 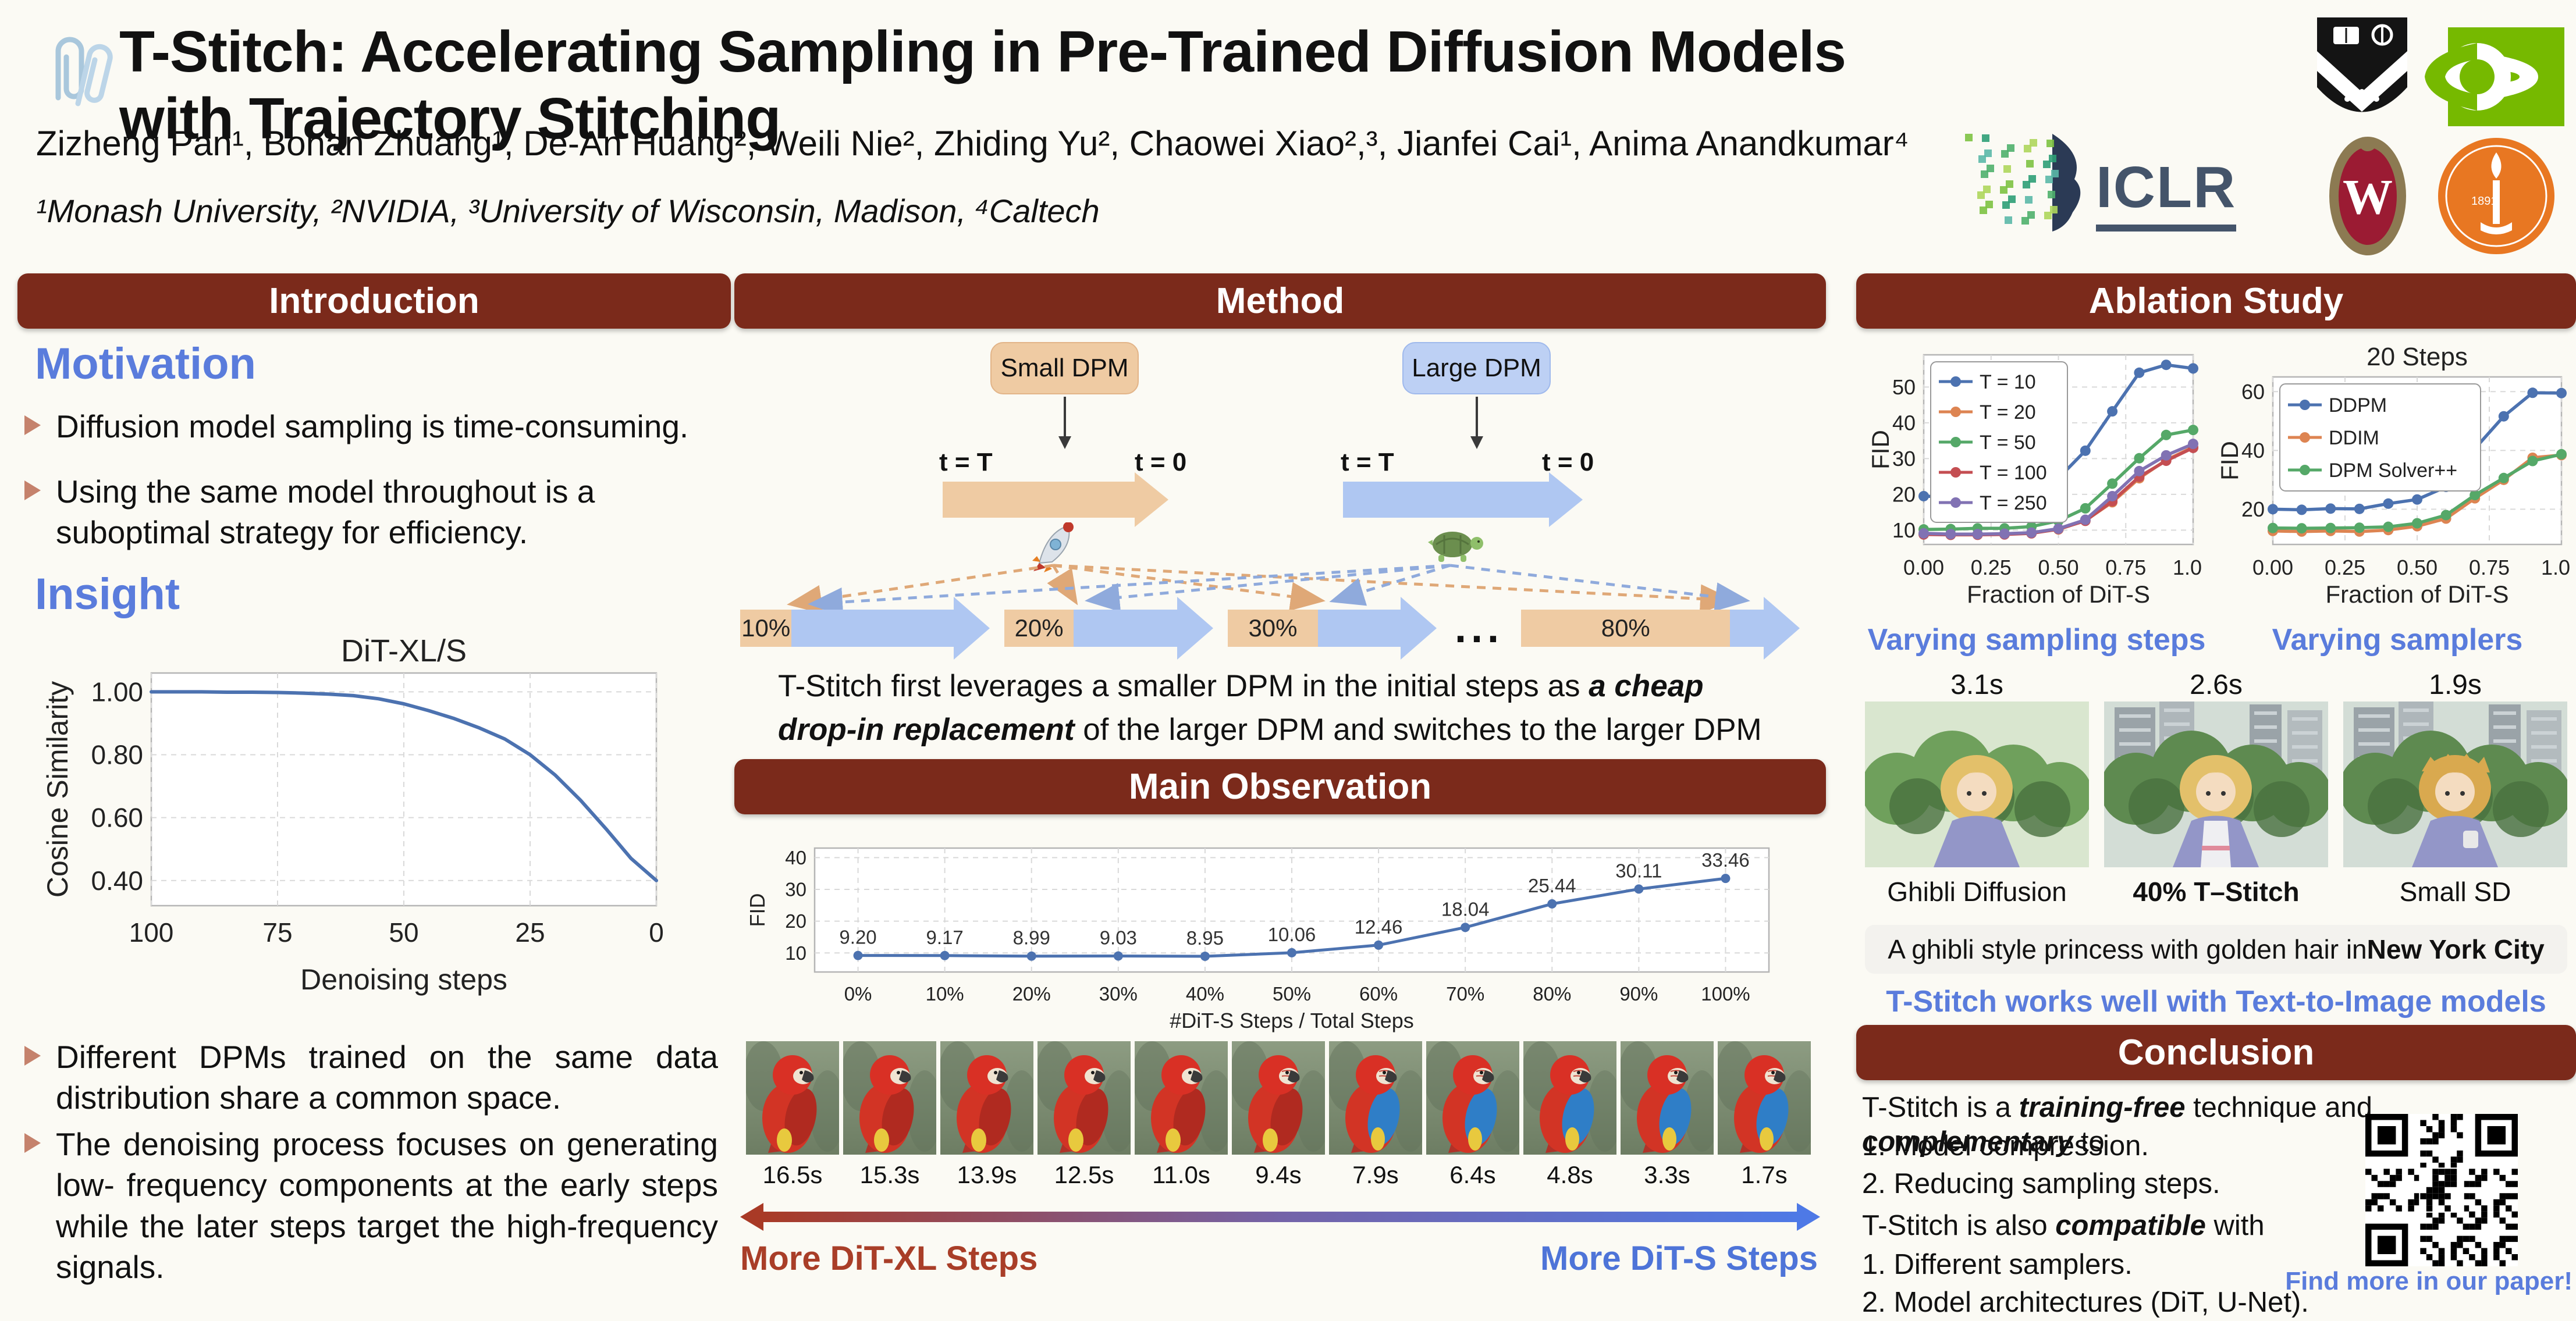 I want to click on varying-steps-caption: Varying sampling steps, so click(x=2037, y=640).